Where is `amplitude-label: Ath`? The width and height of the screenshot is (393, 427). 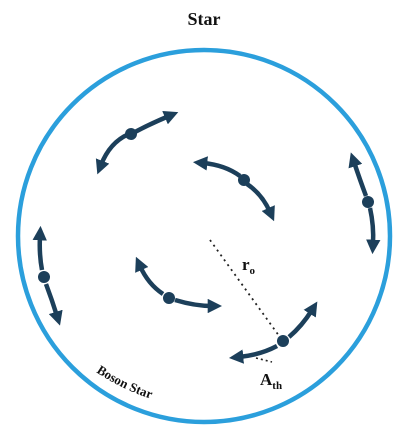
amplitude-label: Ath is located at coordinates (271, 381).